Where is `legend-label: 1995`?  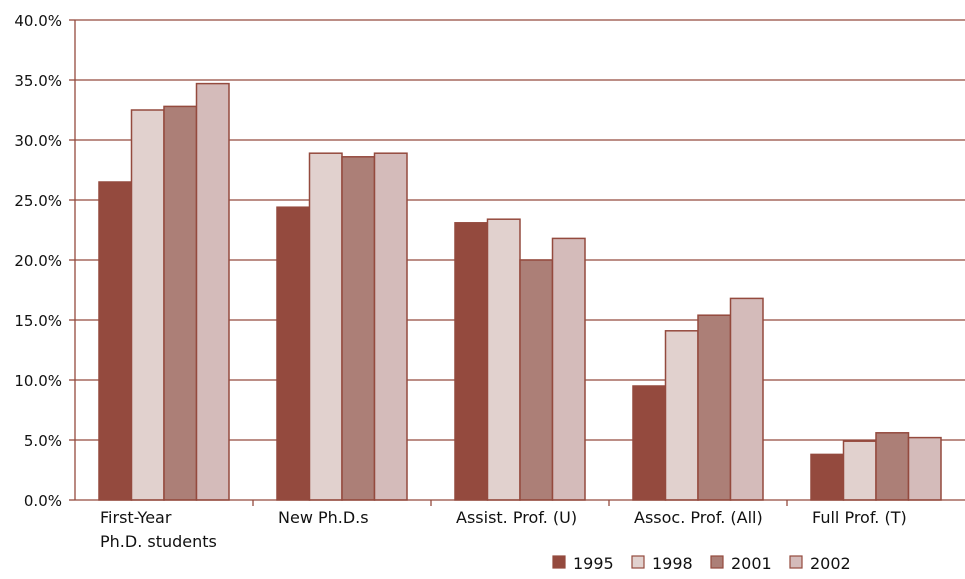 legend-label: 1995 is located at coordinates (593, 563).